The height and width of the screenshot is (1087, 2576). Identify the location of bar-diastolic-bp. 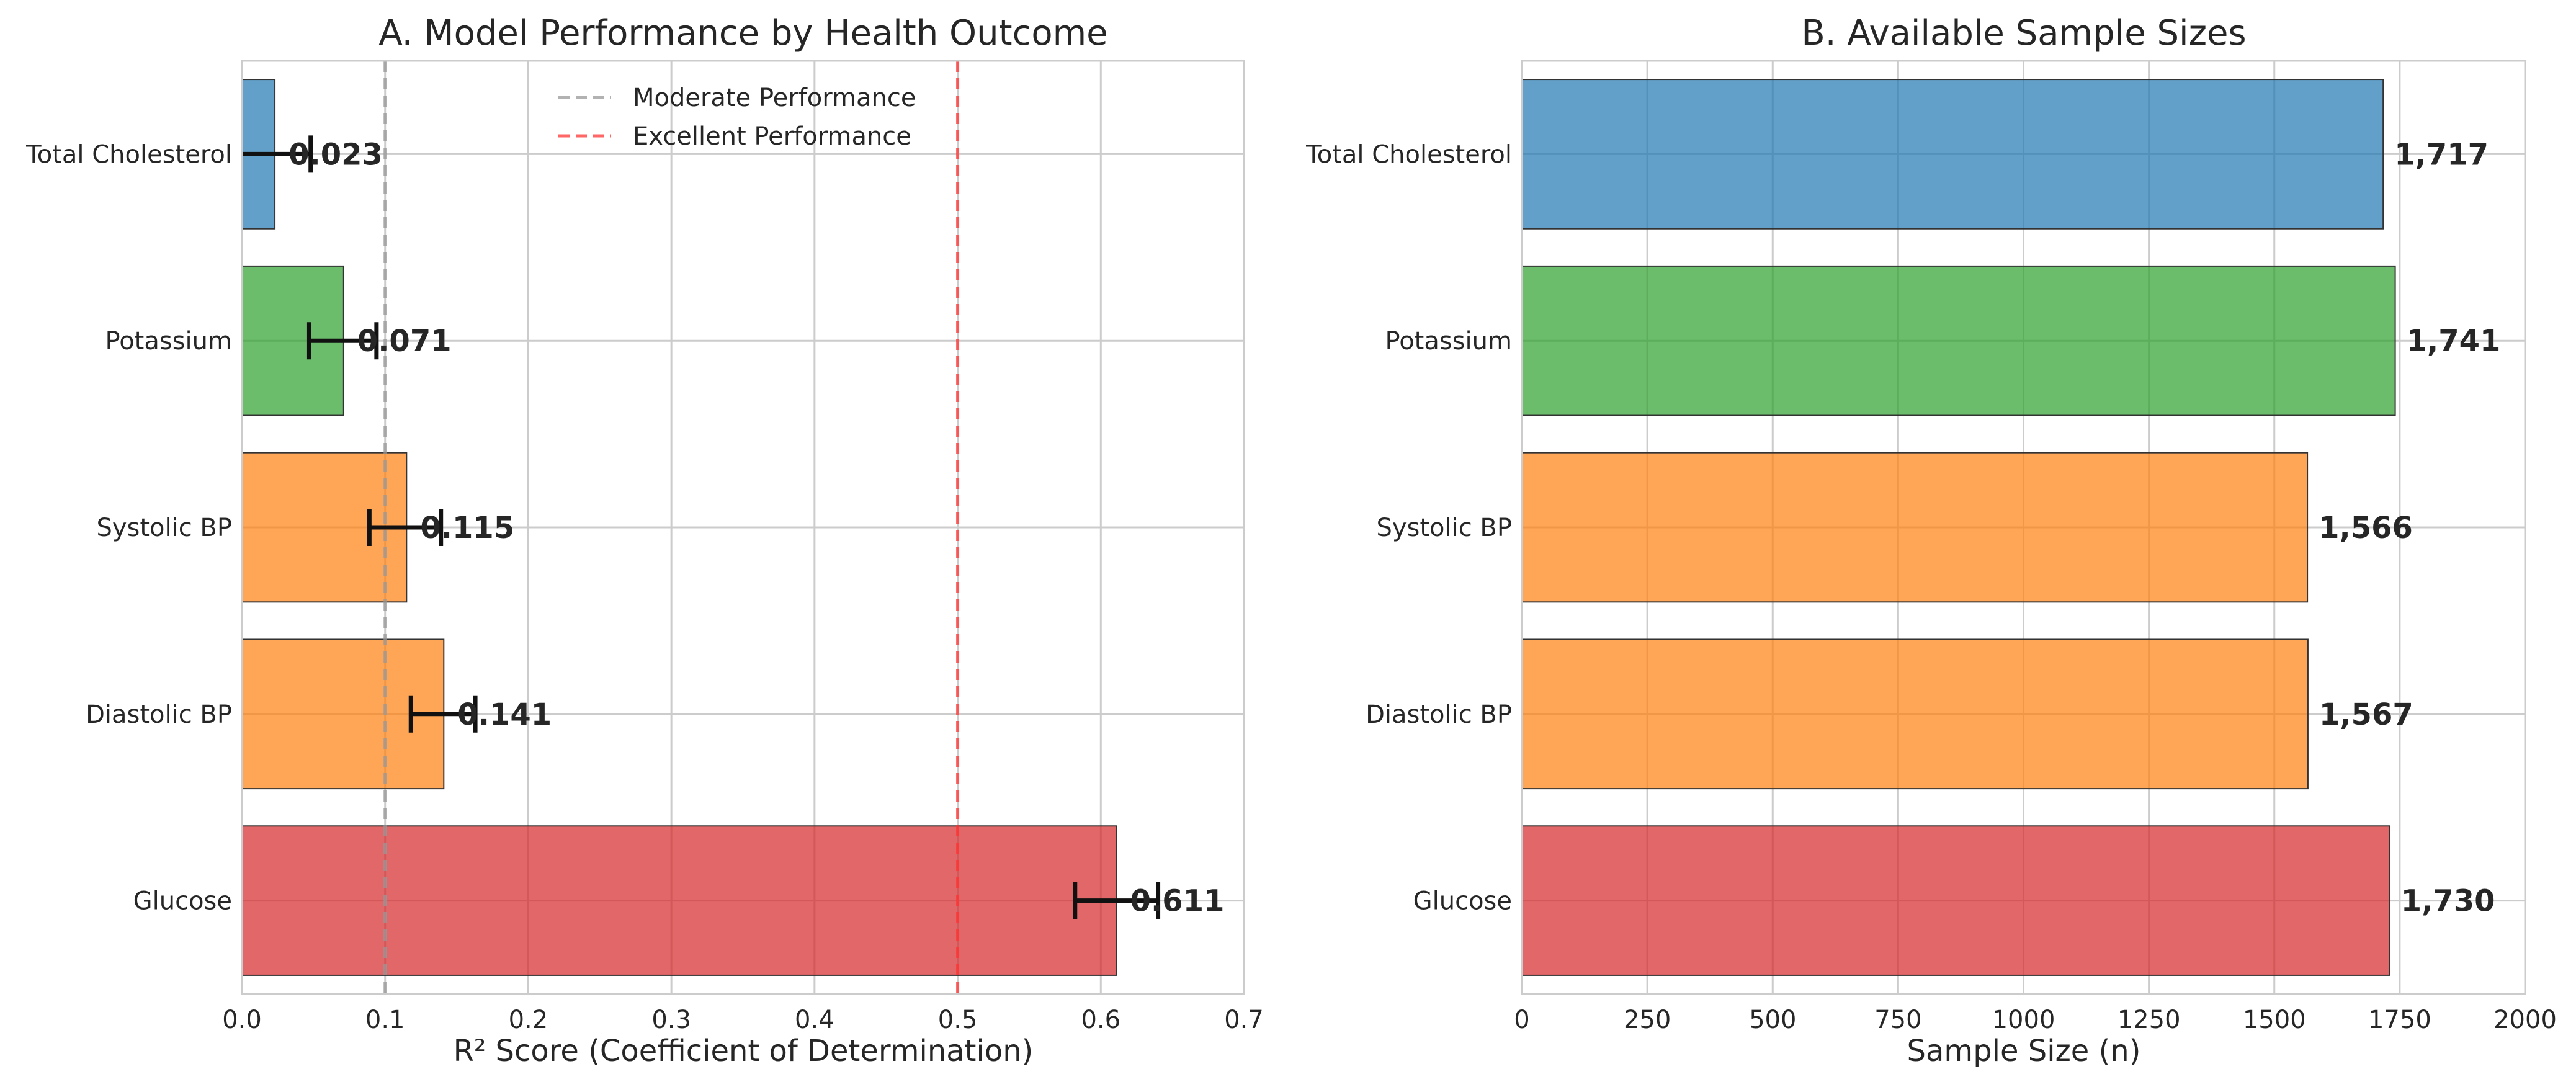
(1915, 714).